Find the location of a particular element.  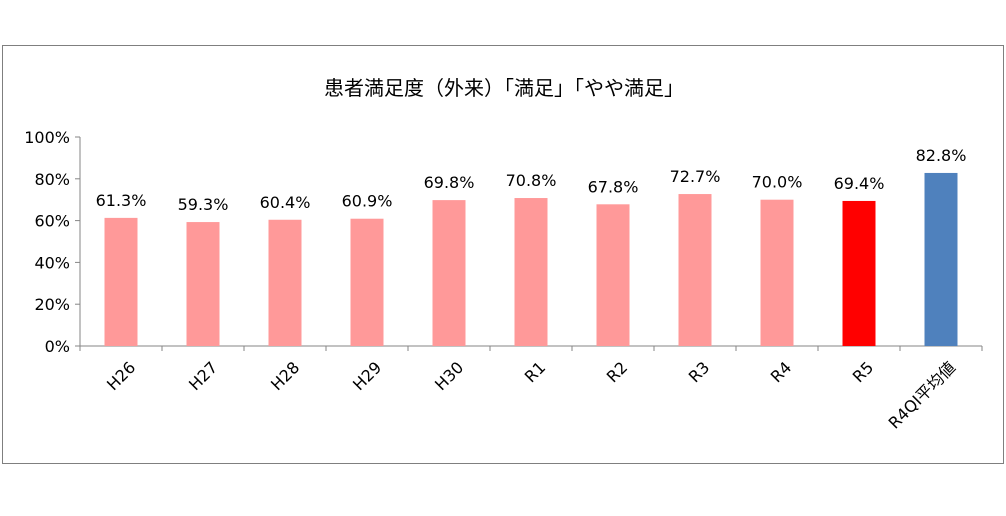

category-label: H27 is located at coordinates (203, 376).